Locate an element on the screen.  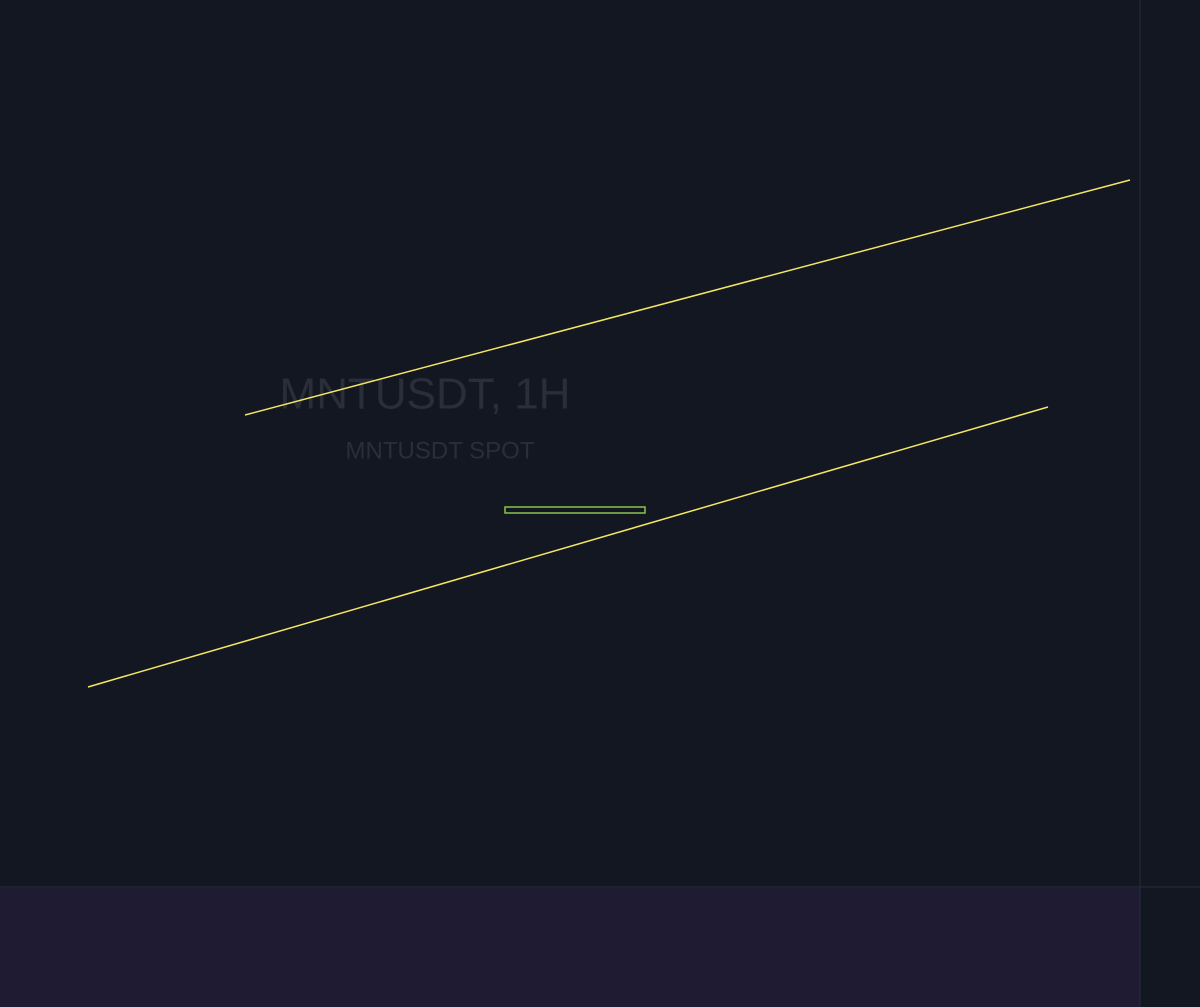
support-zone is located at coordinates (575, 510).